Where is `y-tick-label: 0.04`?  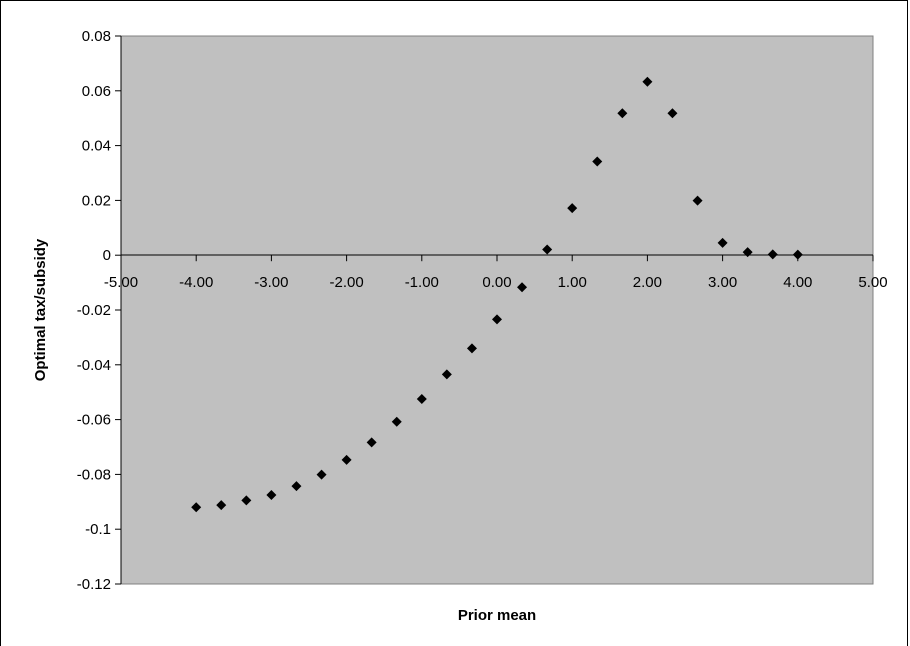
y-tick-label: 0.04 is located at coordinates (96, 146).